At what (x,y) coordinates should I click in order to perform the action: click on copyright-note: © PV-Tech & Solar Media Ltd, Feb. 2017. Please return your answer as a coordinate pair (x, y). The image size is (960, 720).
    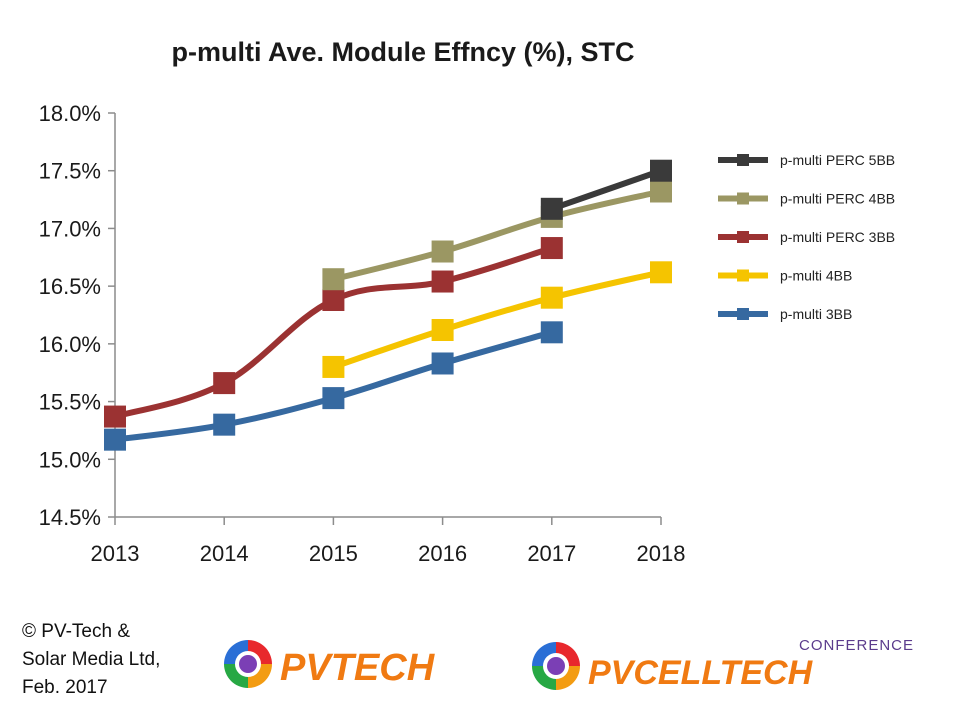
    Looking at the image, I should click on (91, 659).